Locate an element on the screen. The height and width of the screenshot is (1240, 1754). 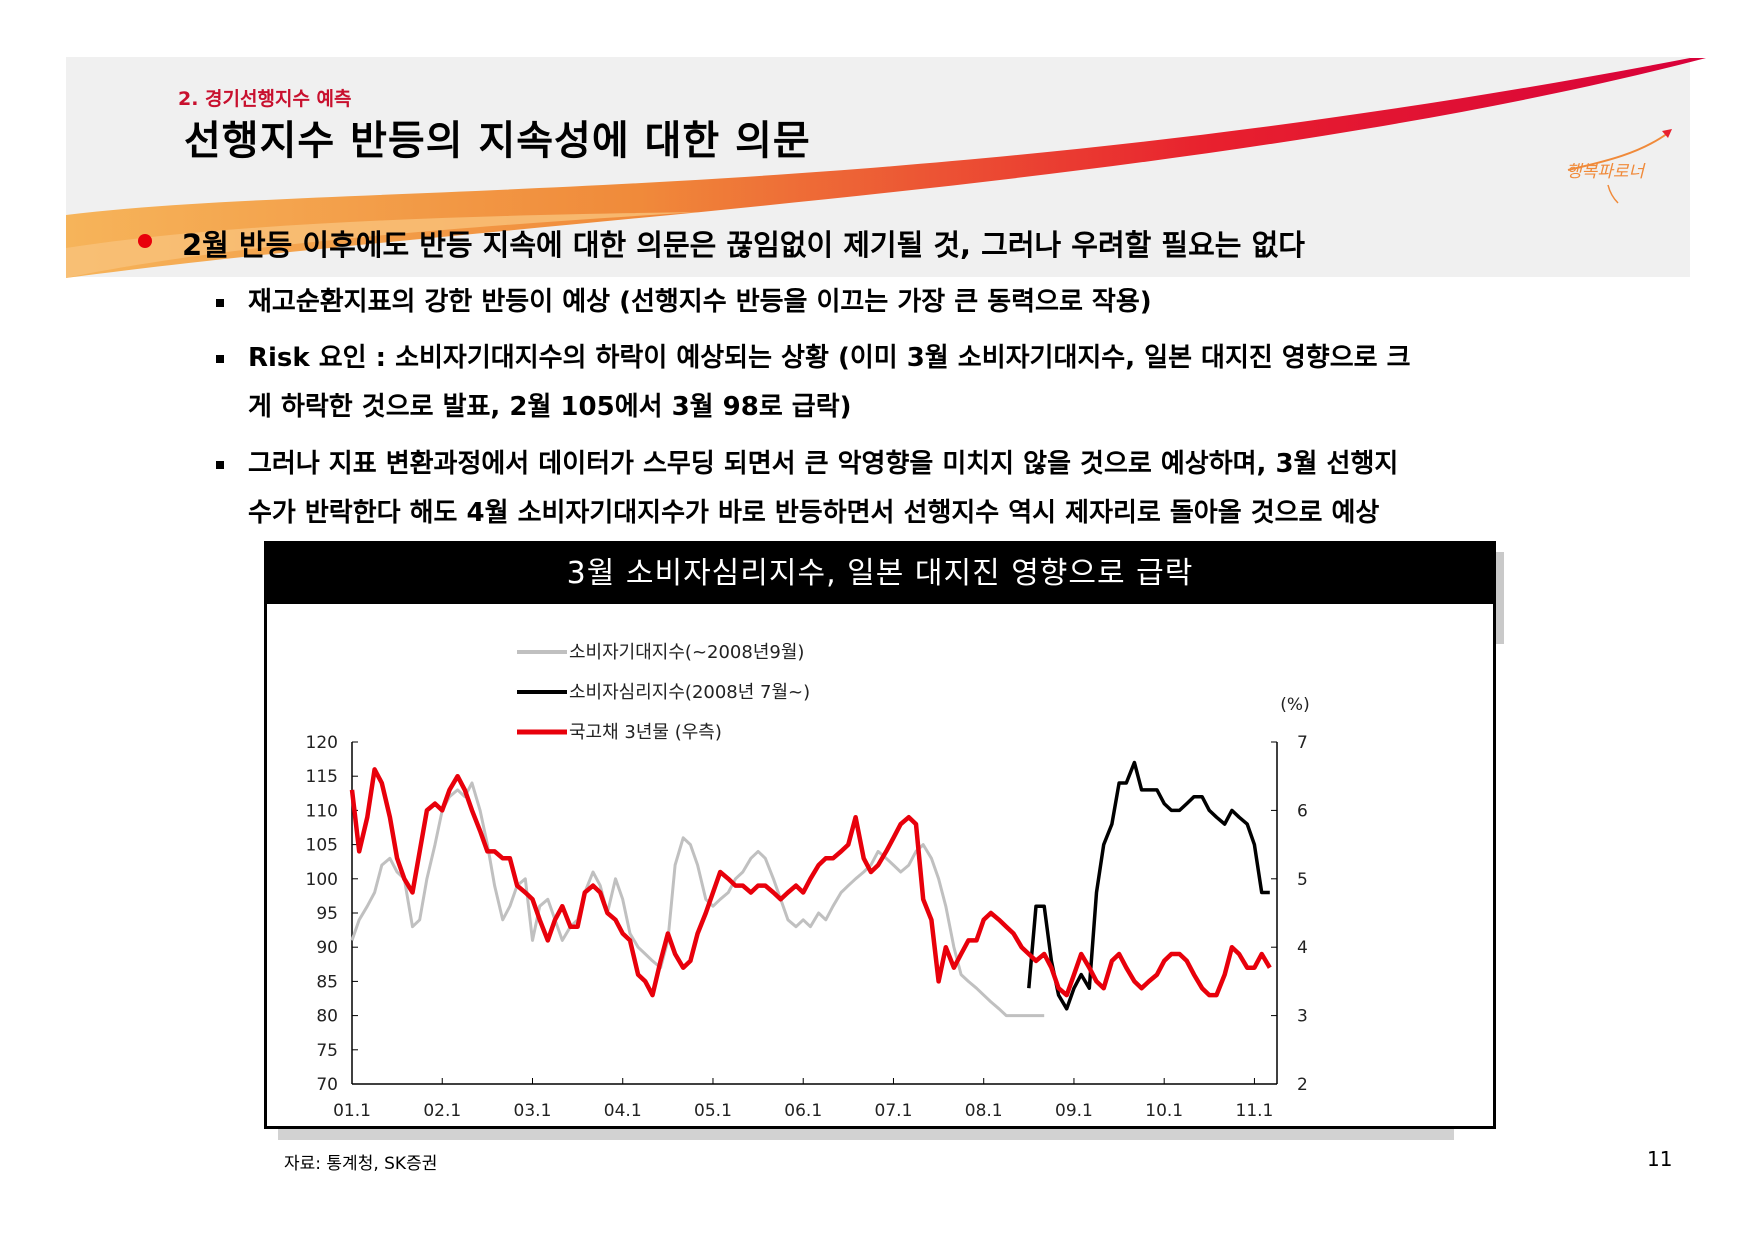
y-tick-label: 110 is located at coordinates (322, 811).